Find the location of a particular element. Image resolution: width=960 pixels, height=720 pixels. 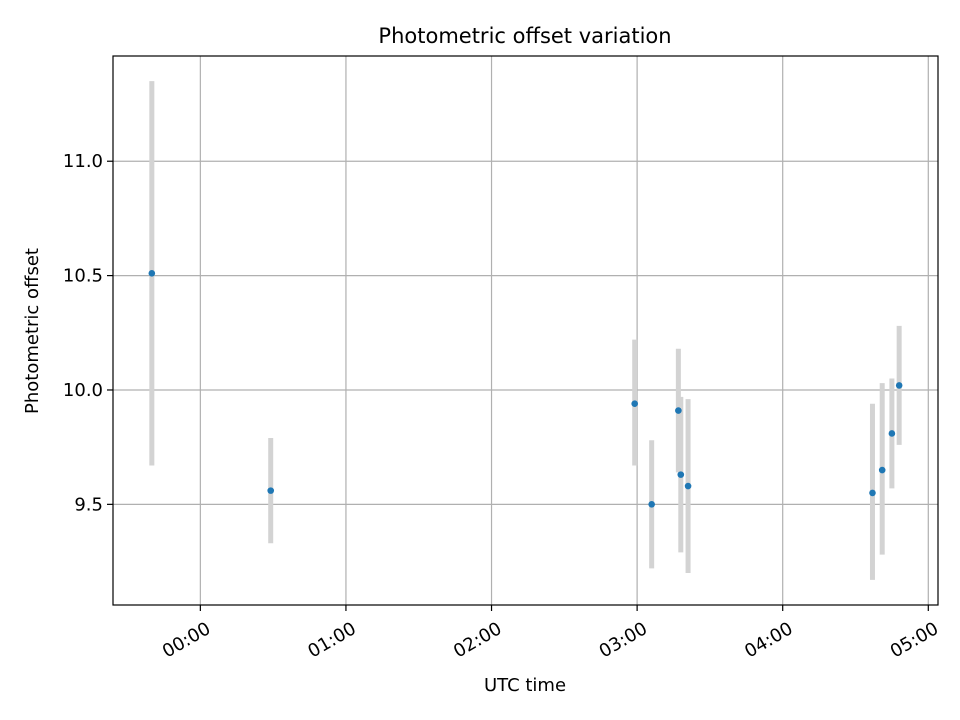

x-tick-label: 01:00 is located at coordinates (331, 640).